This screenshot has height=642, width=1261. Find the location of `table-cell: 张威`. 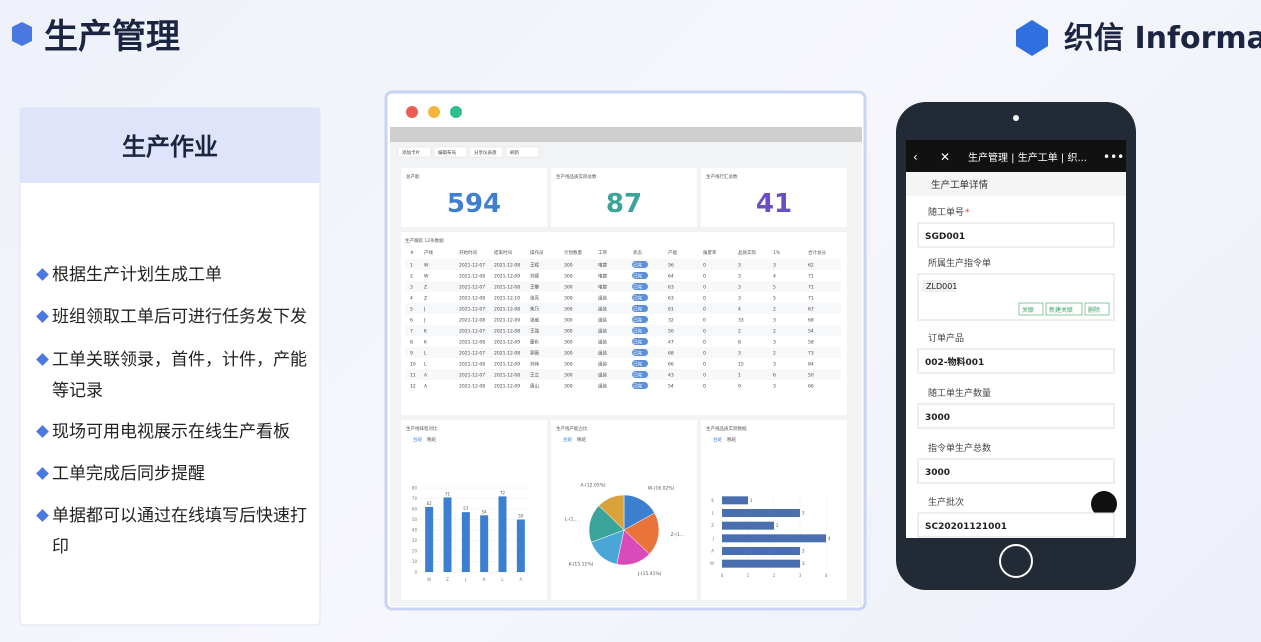

table-cell: 张威 is located at coordinates (534, 320).